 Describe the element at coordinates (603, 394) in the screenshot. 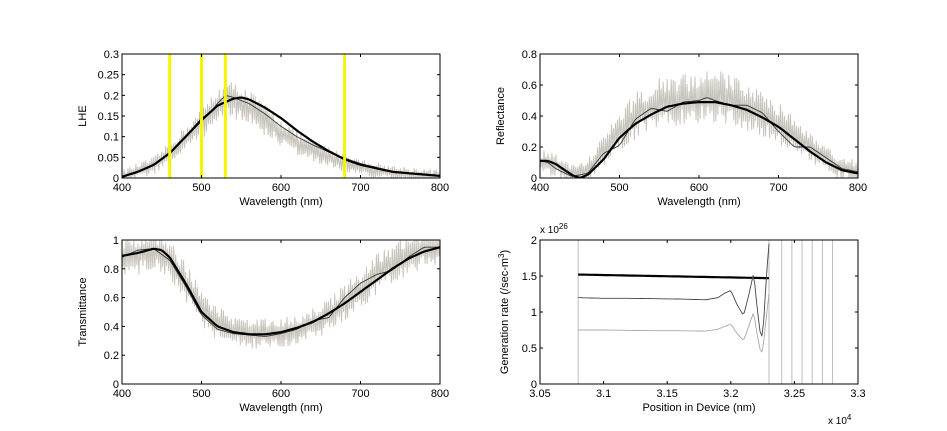

I see `x-tick-label: 3.1` at that location.